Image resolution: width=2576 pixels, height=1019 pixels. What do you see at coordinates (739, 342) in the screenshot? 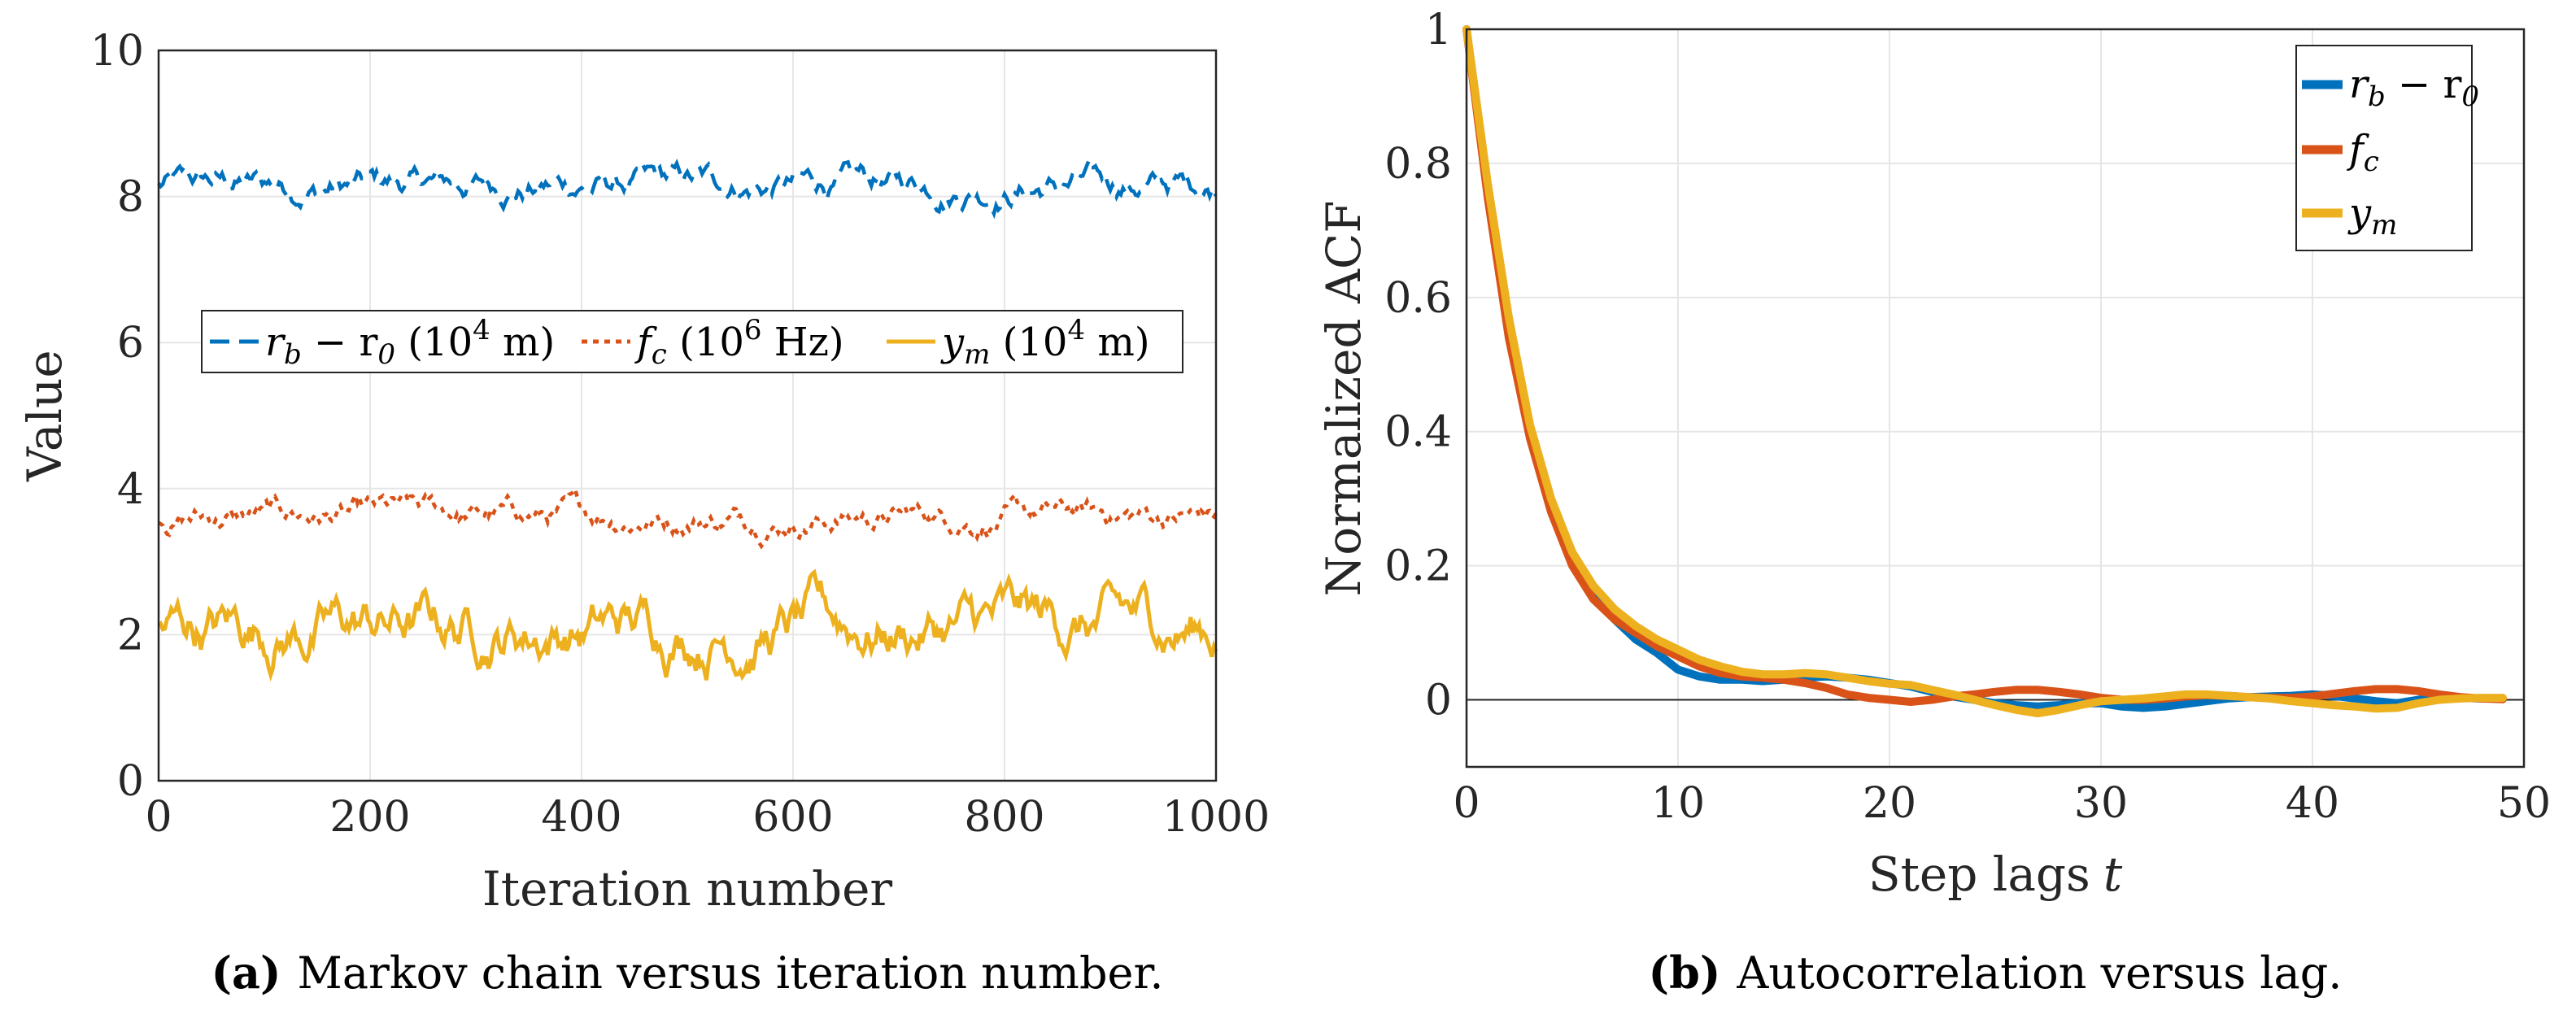
I see `legend-a-label-f: fc (106 Hz)` at bounding box center [739, 342].